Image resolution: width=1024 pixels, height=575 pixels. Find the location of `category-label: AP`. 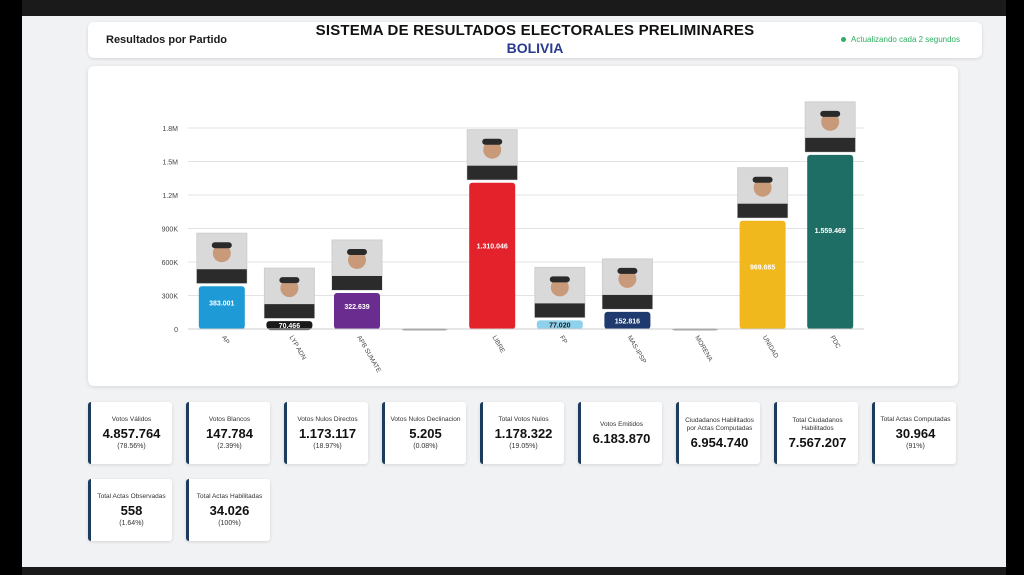

category-label: AP is located at coordinates (225, 340).